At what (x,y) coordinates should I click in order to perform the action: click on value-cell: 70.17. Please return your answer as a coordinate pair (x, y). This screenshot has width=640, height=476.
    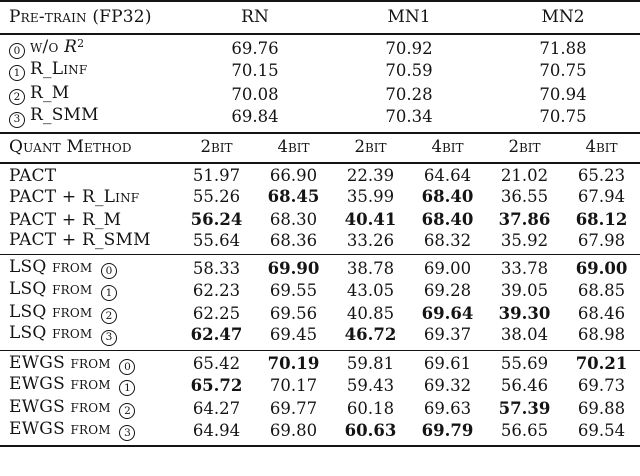
    Looking at the image, I should click on (293, 385).